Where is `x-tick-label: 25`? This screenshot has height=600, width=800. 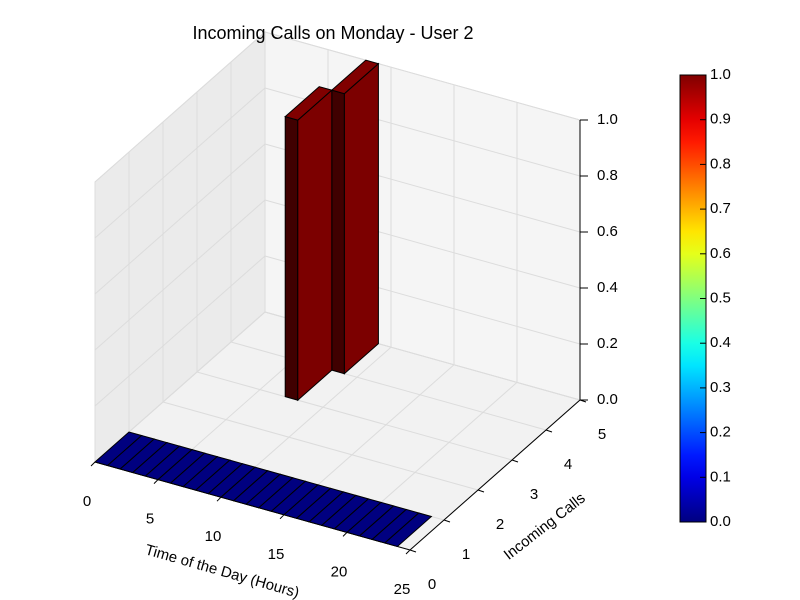 x-tick-label: 25 is located at coordinates (402, 589).